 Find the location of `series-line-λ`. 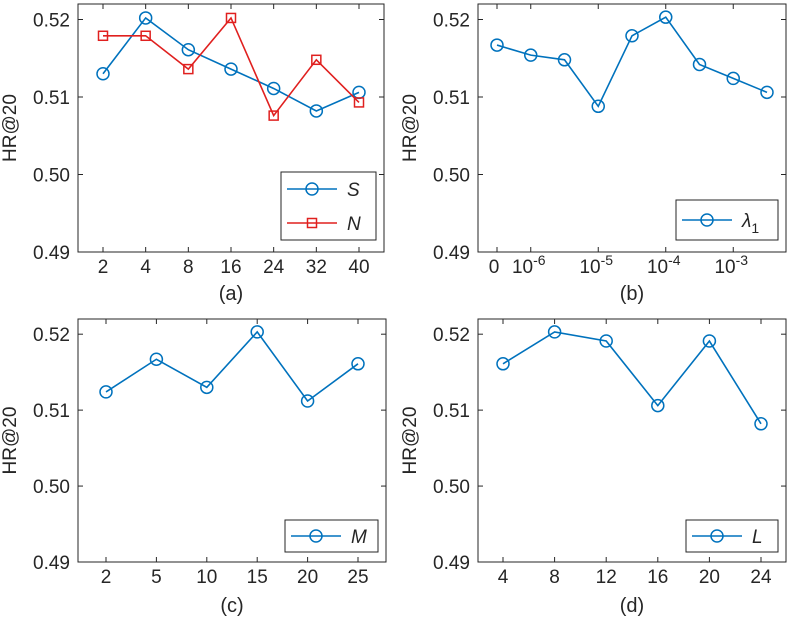

series-line-λ is located at coordinates (632, 62).